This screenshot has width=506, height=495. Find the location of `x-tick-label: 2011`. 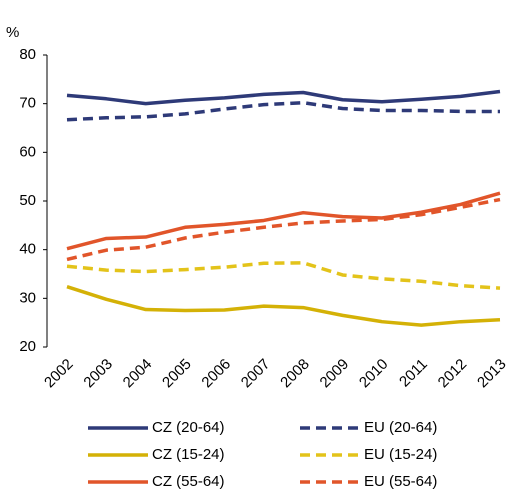

x-tick-label: 2011 is located at coordinates (413, 373).